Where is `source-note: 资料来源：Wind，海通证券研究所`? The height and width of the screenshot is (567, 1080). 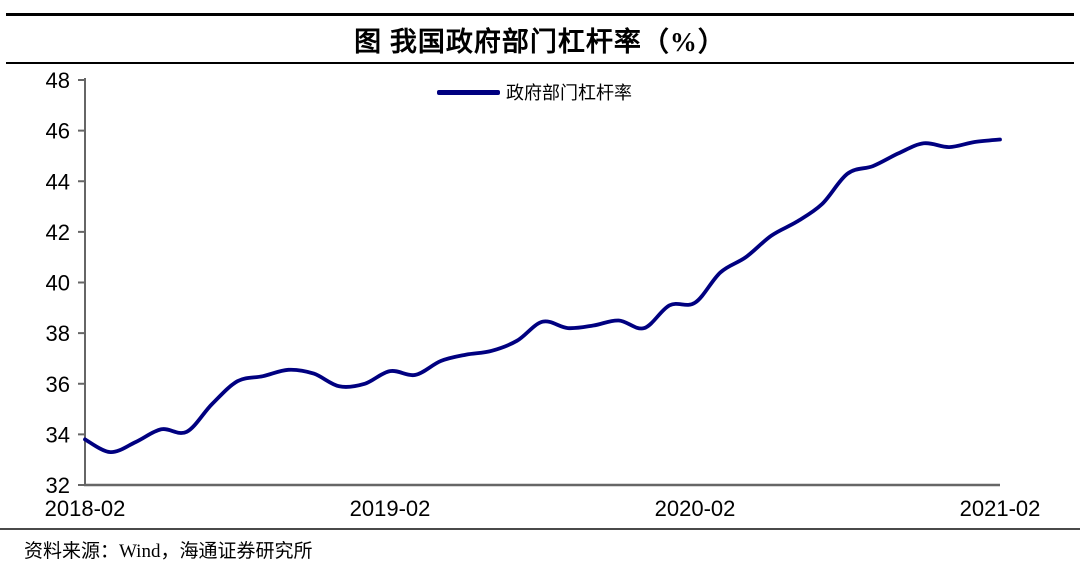
source-note: 资料来源：Wind，海通证券研究所 is located at coordinates (168, 551).